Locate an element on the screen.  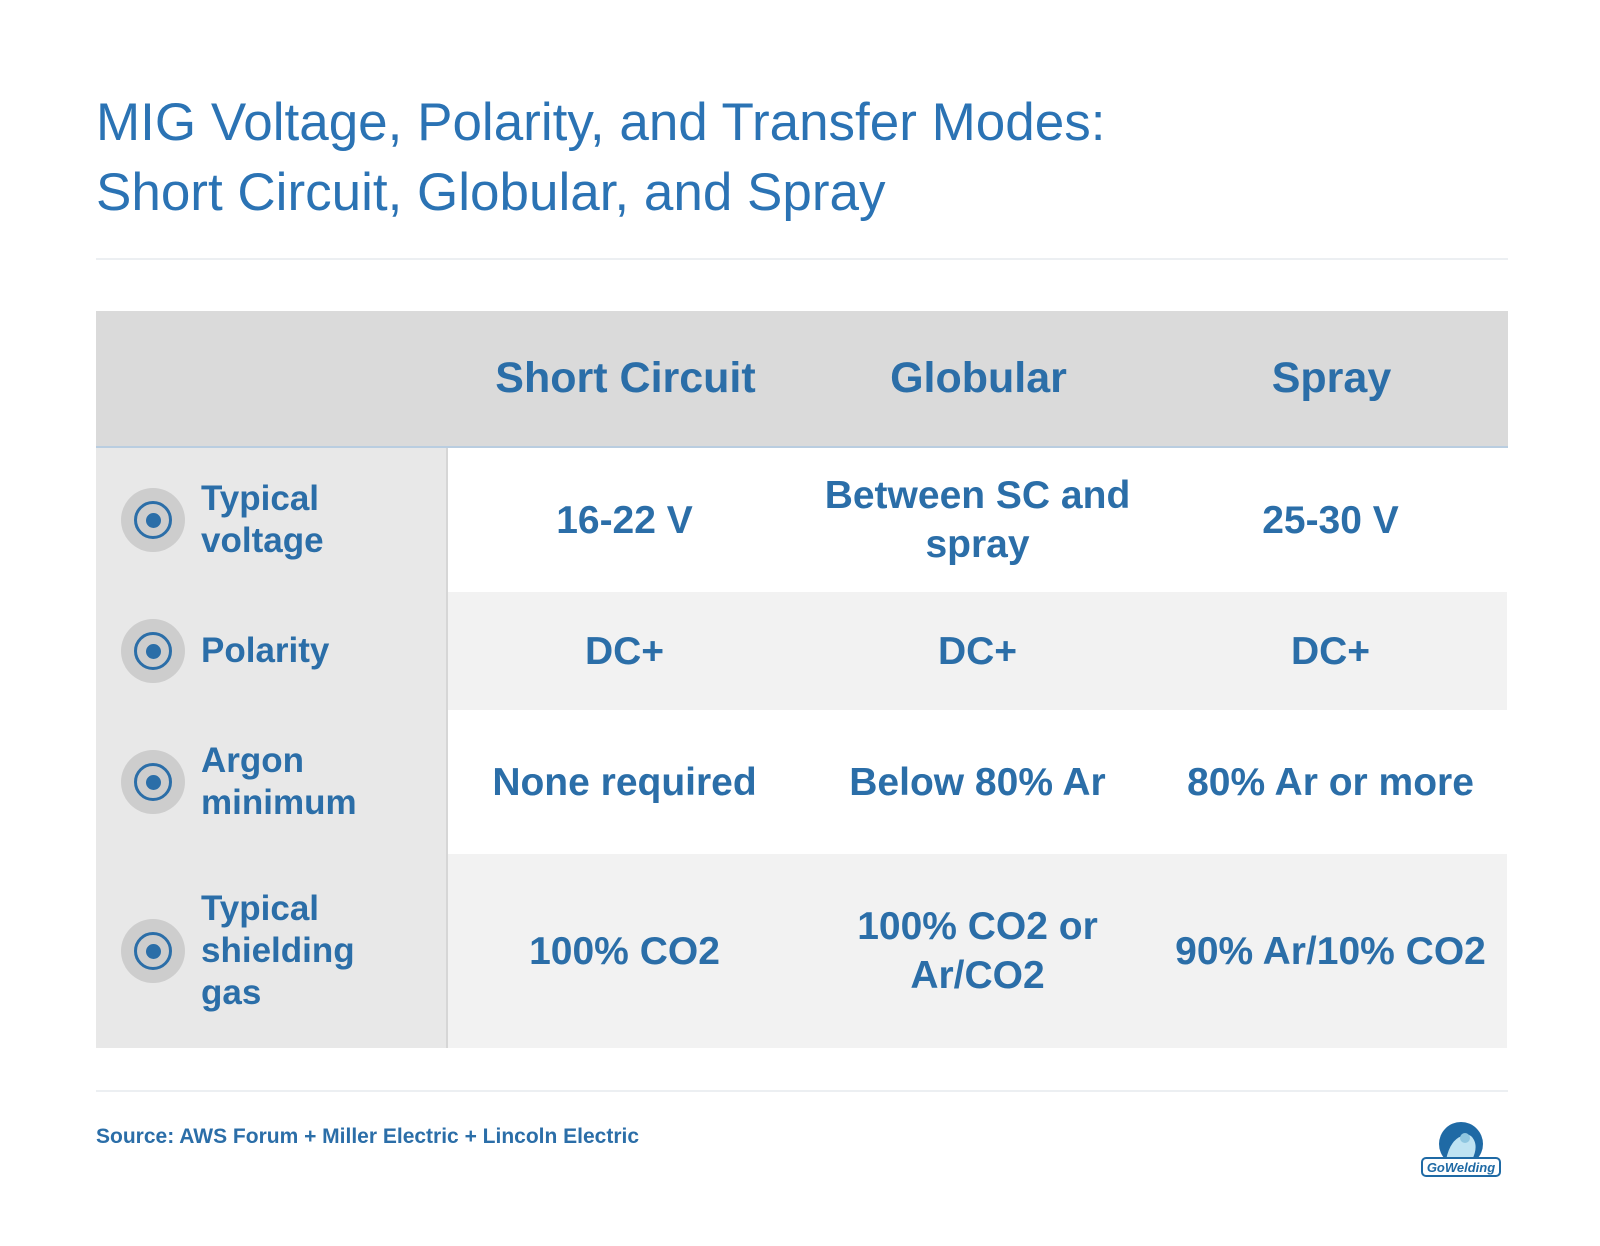
welder-logo-icon: GoWelding is located at coordinates (1461, 1149).